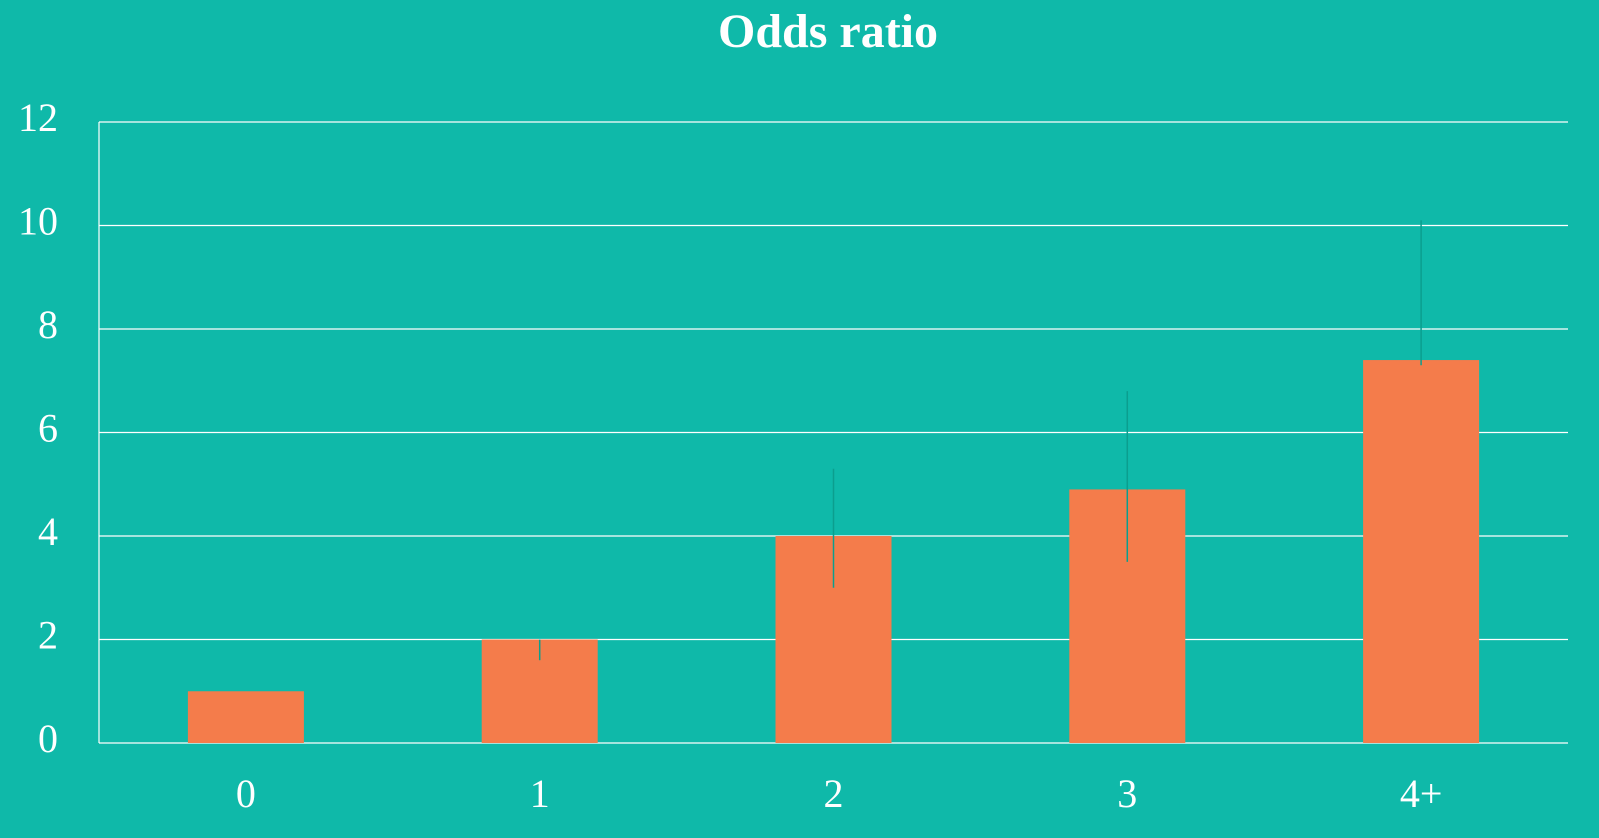 Image resolution: width=1599 pixels, height=838 pixels. What do you see at coordinates (246, 793) in the screenshot?
I see `x-tick-label: 0` at bounding box center [246, 793].